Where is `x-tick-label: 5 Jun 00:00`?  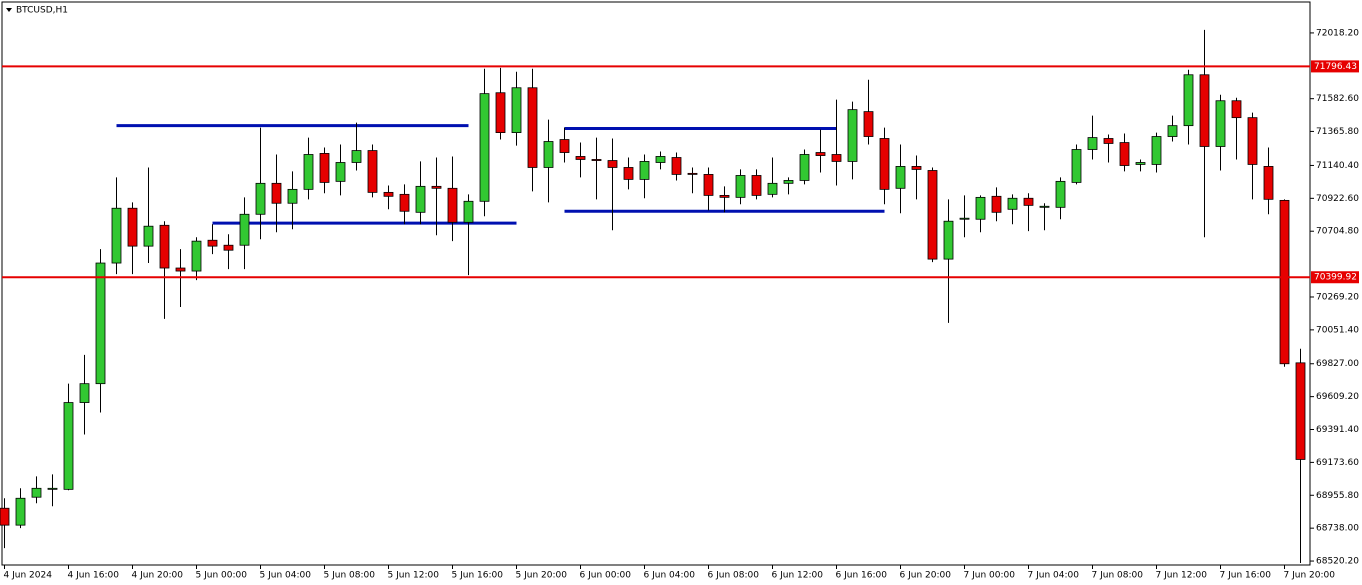
x-tick-label: 5 Jun 00:00 is located at coordinates (222, 576).